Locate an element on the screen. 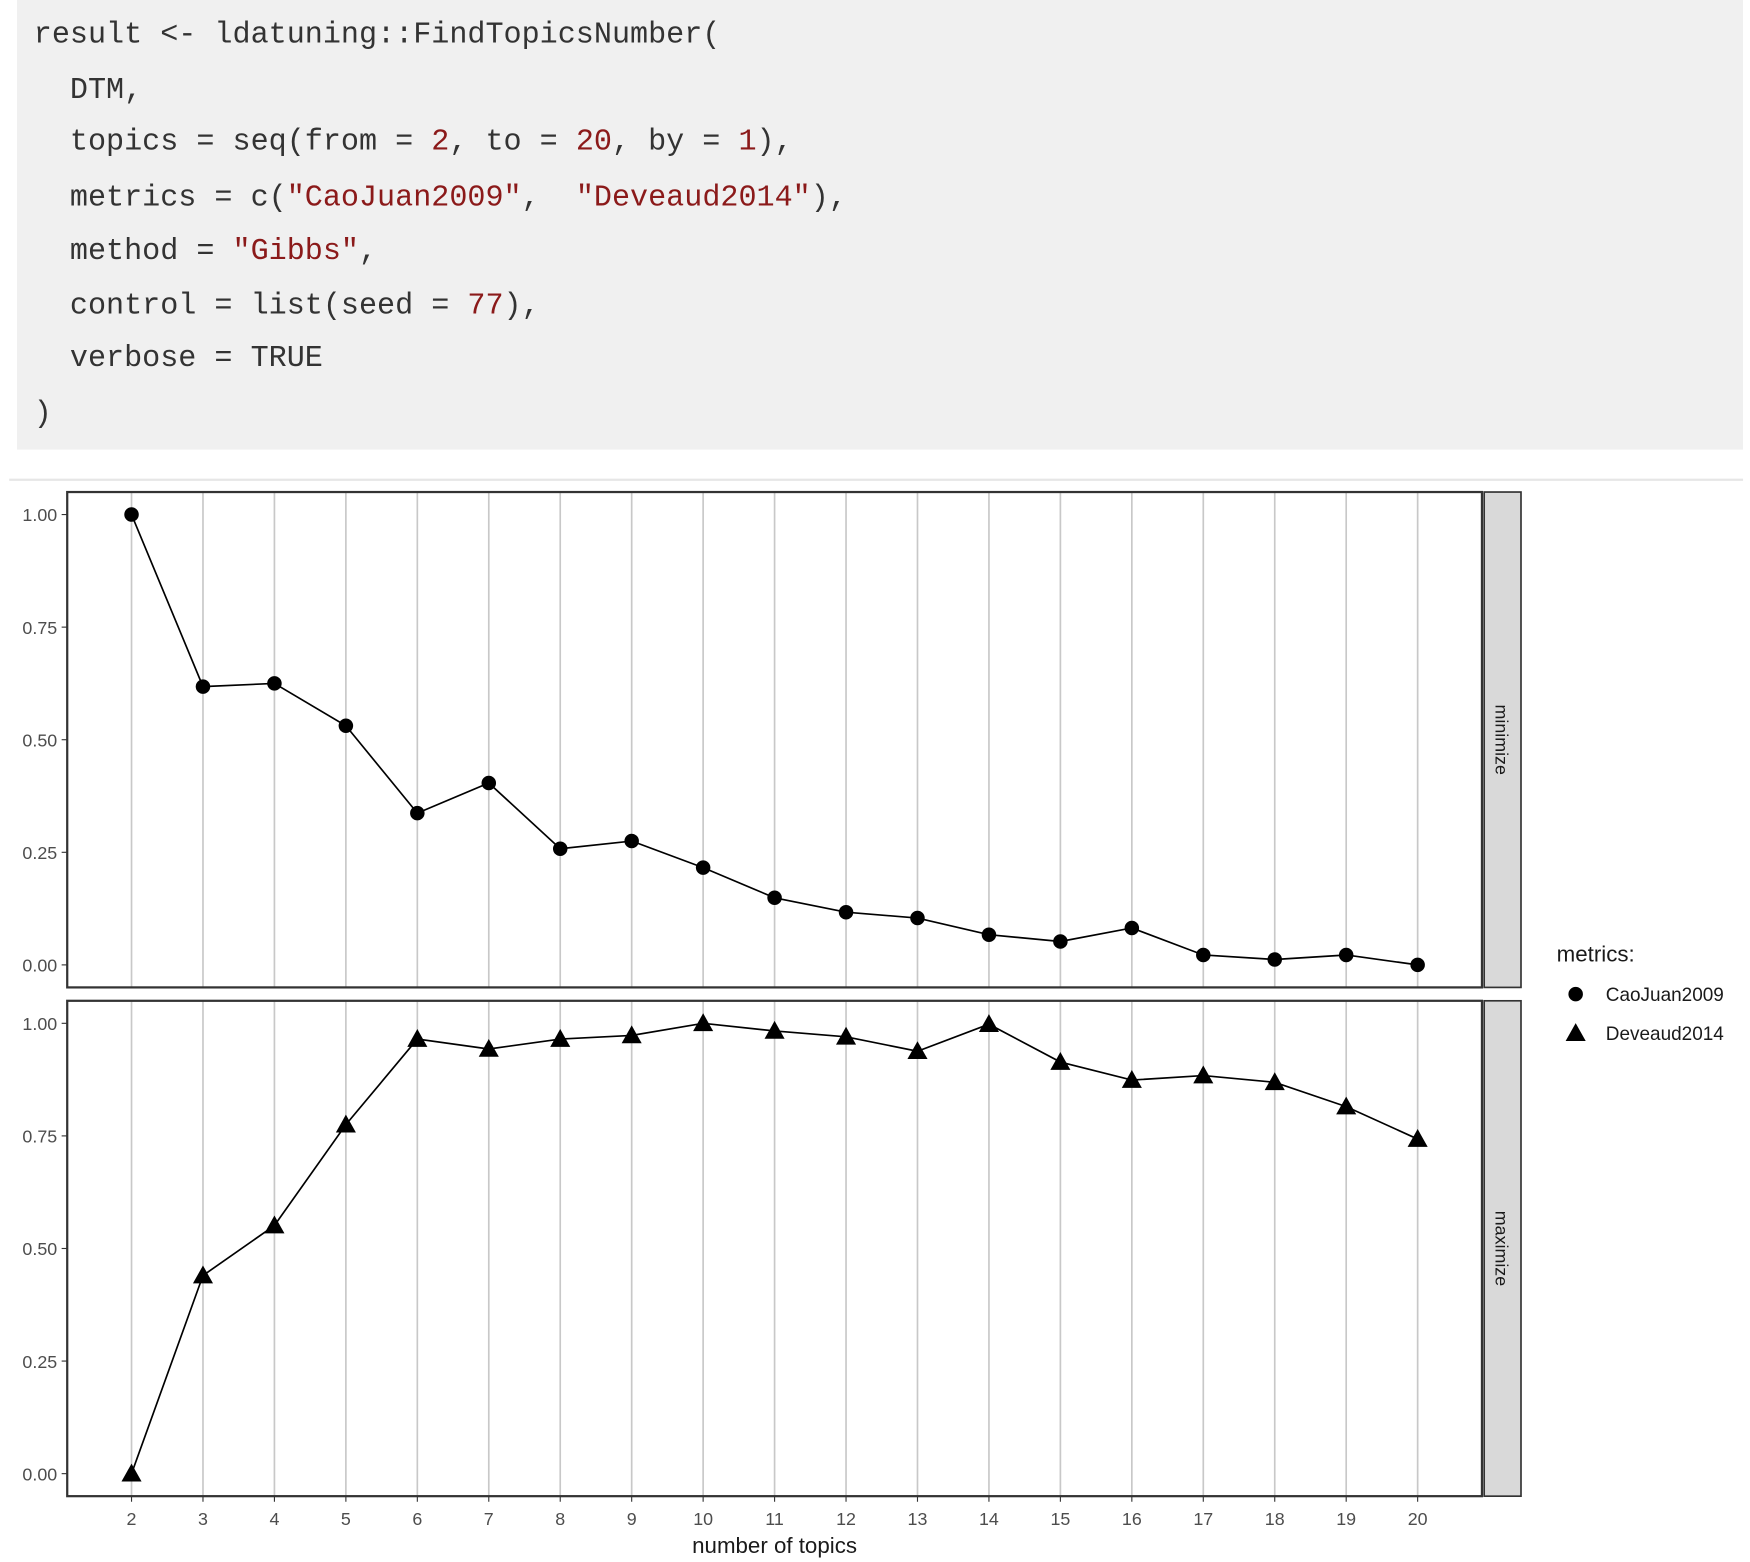 The image size is (1750, 1562). code-token: "CaoJuan2009" is located at coordinates (404, 198).